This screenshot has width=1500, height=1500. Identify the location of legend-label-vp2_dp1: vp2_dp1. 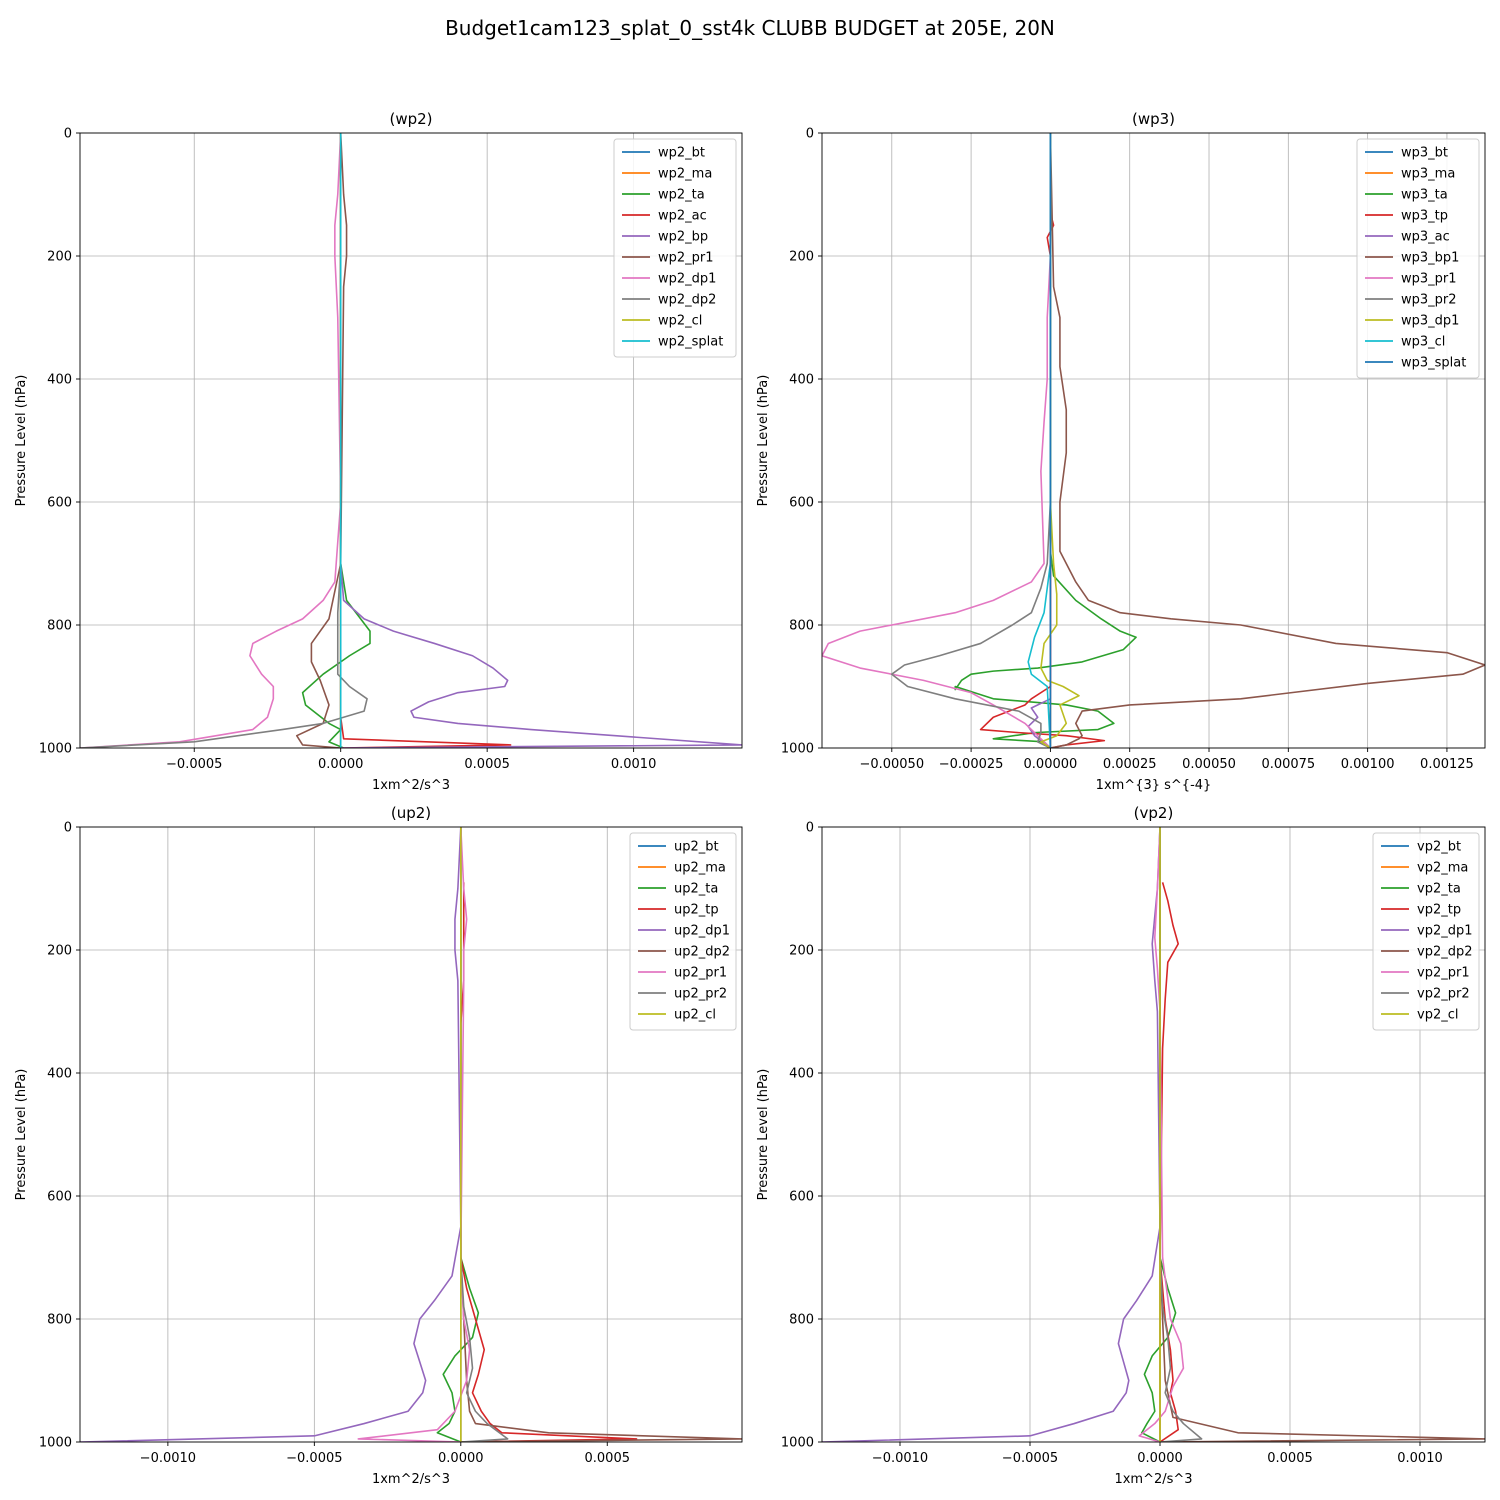
(1445, 931).